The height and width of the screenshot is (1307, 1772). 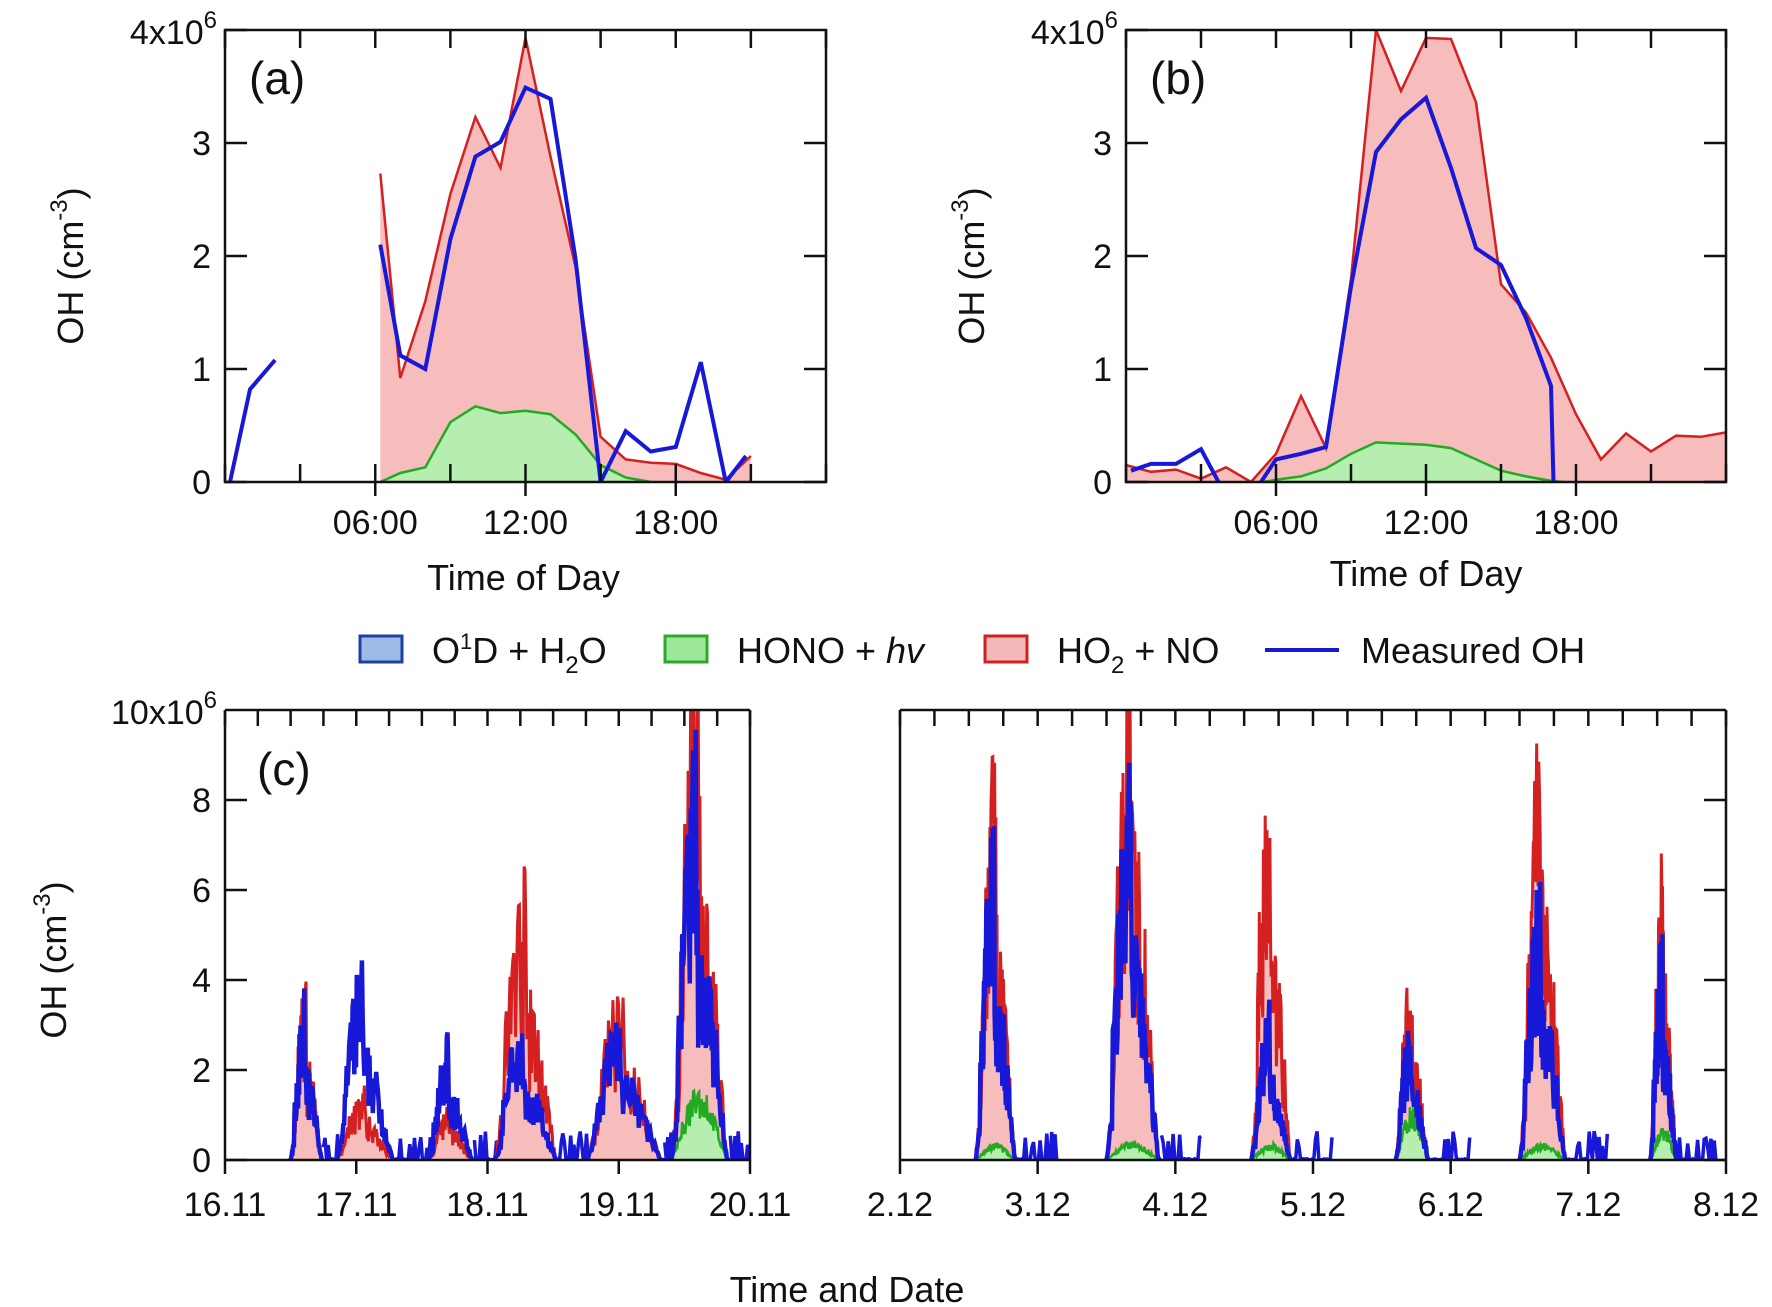 I want to click on panel-b-xtick-label: 12:00, so click(x=1425, y=523).